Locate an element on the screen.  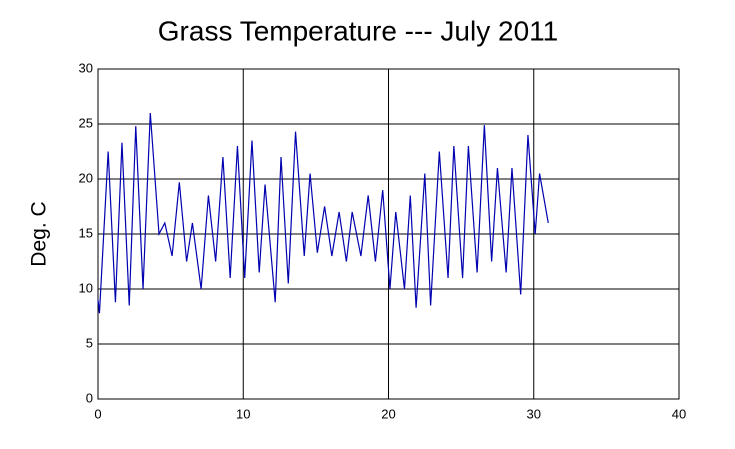
x-tick-label: 40 is located at coordinates (679, 413).